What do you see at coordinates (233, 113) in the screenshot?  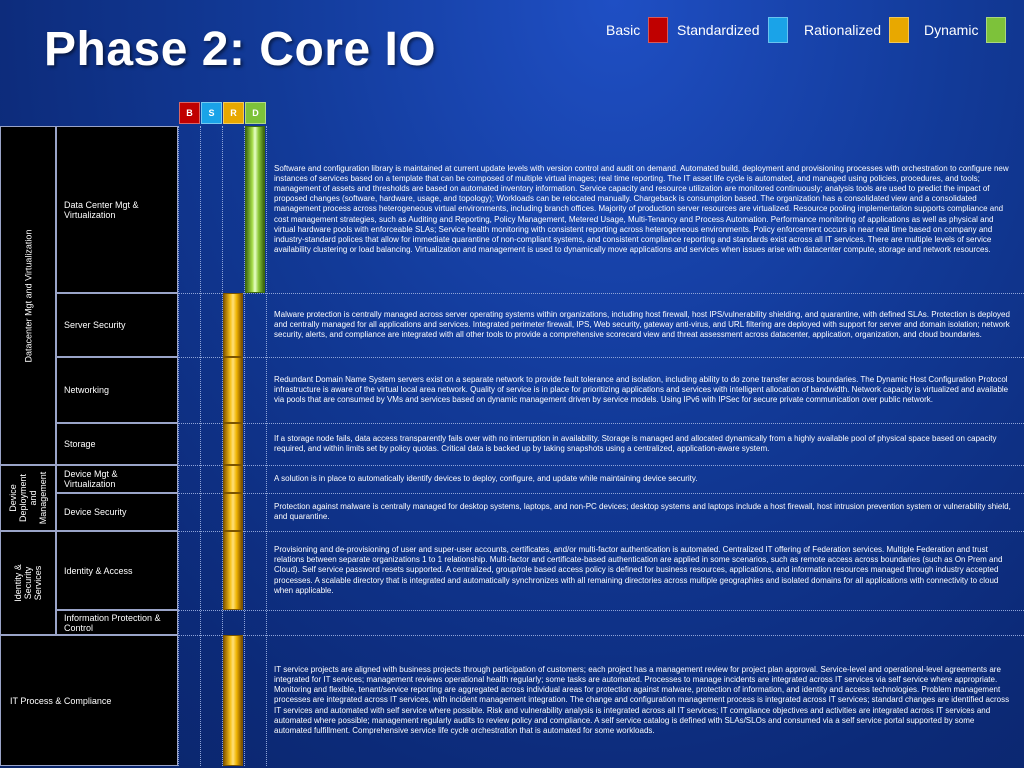 I see `column-header-rationalized: R` at bounding box center [233, 113].